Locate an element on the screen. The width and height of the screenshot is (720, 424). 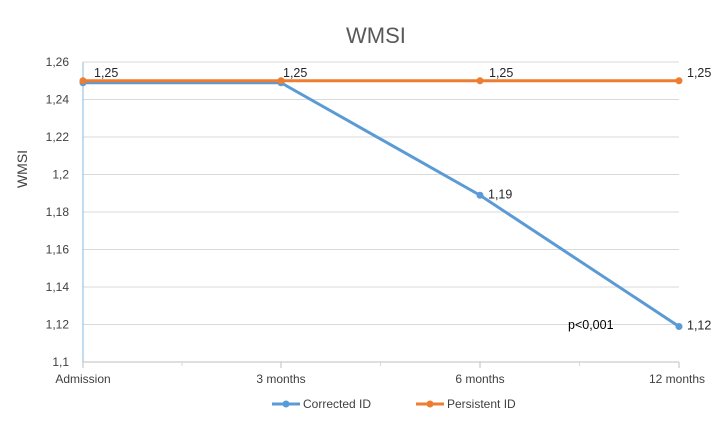
p-value-annotation: p<0,001 is located at coordinates (591, 325).